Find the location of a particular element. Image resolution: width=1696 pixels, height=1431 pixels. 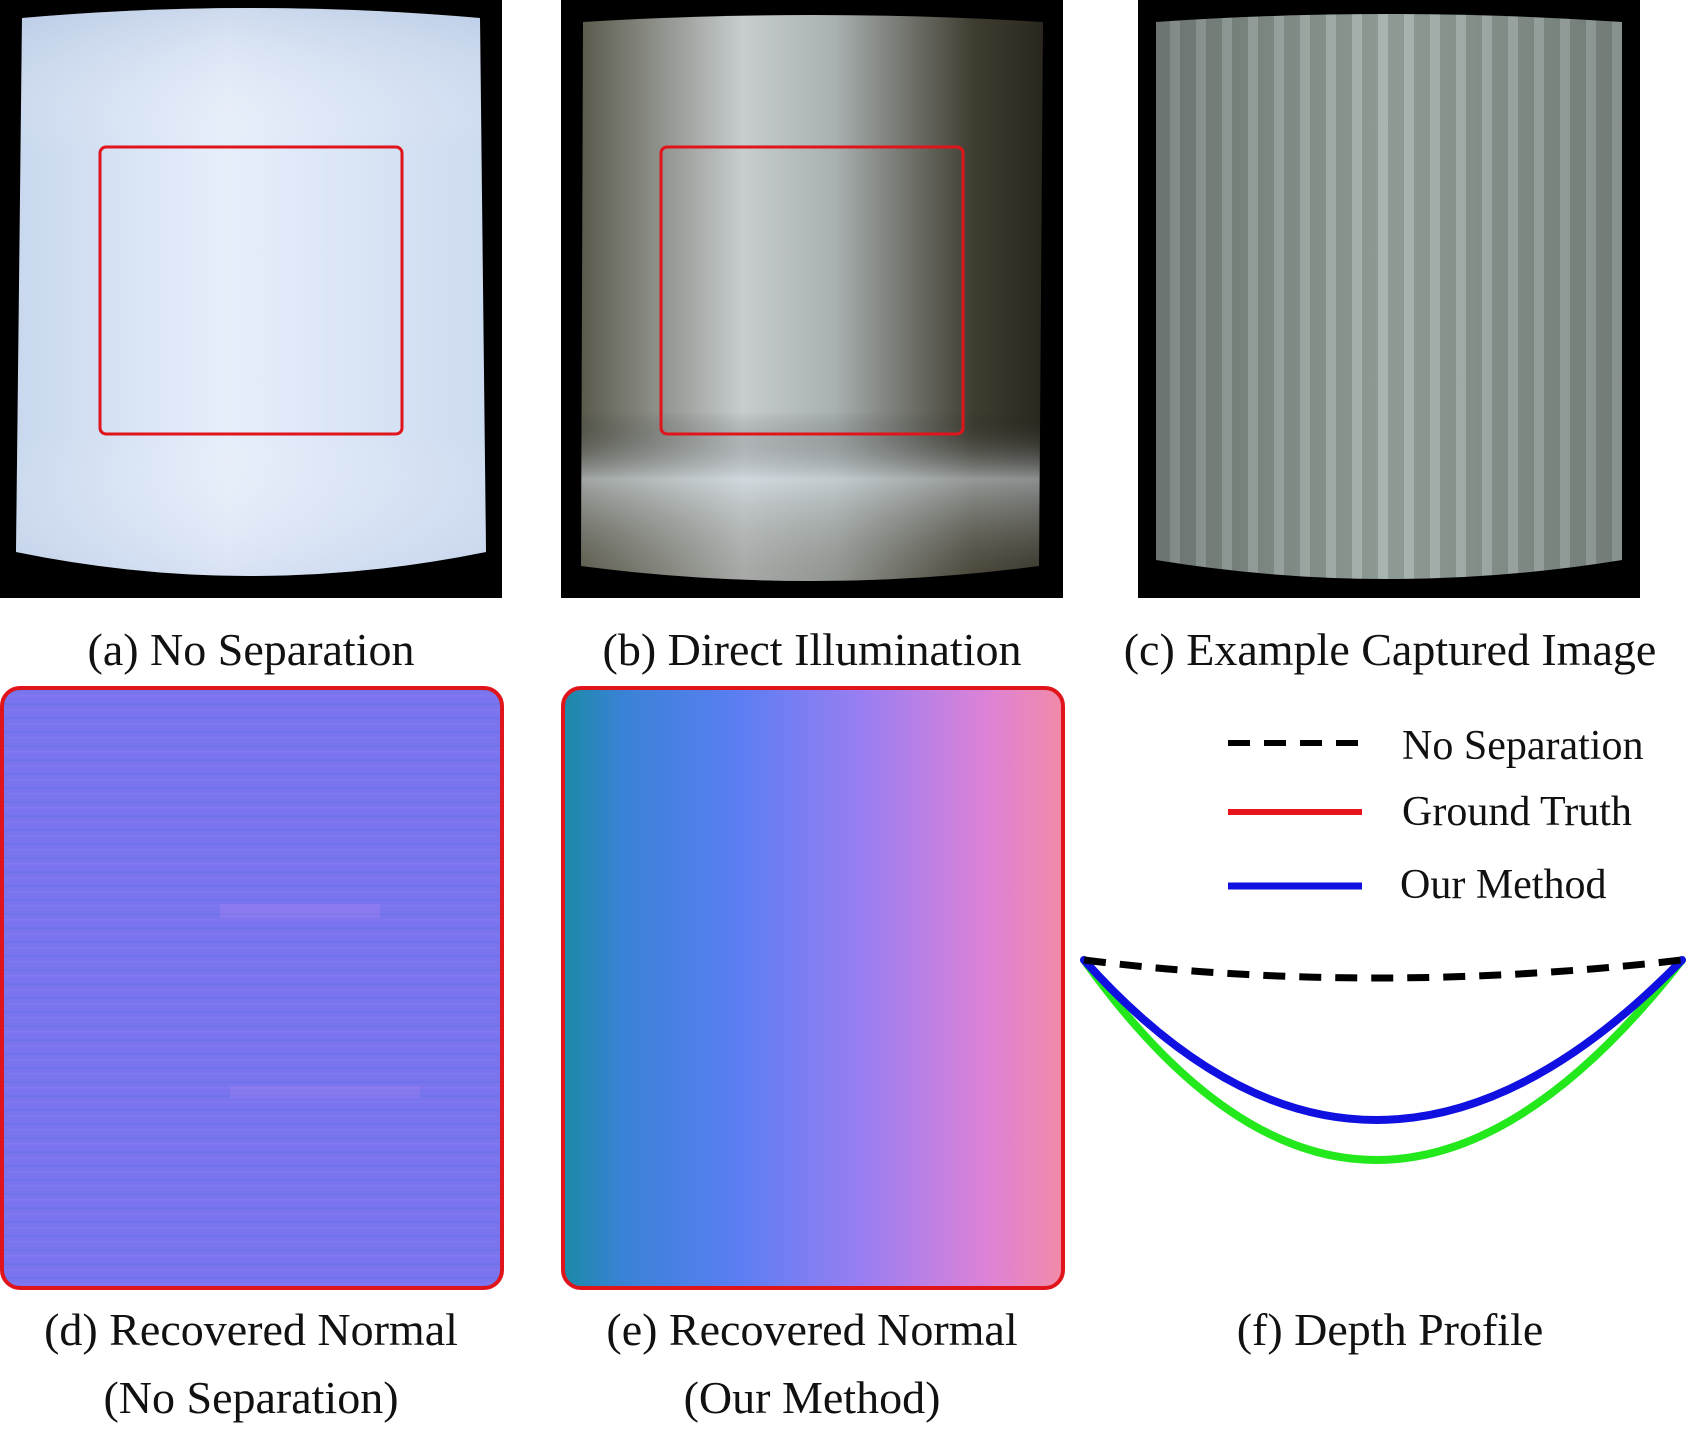

panel-a-no-separation-image is located at coordinates (251, 299).